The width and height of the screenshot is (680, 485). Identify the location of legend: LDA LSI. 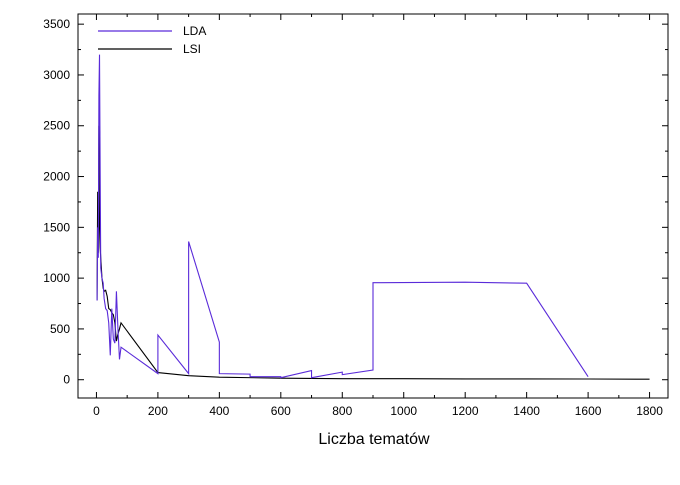
(152, 40).